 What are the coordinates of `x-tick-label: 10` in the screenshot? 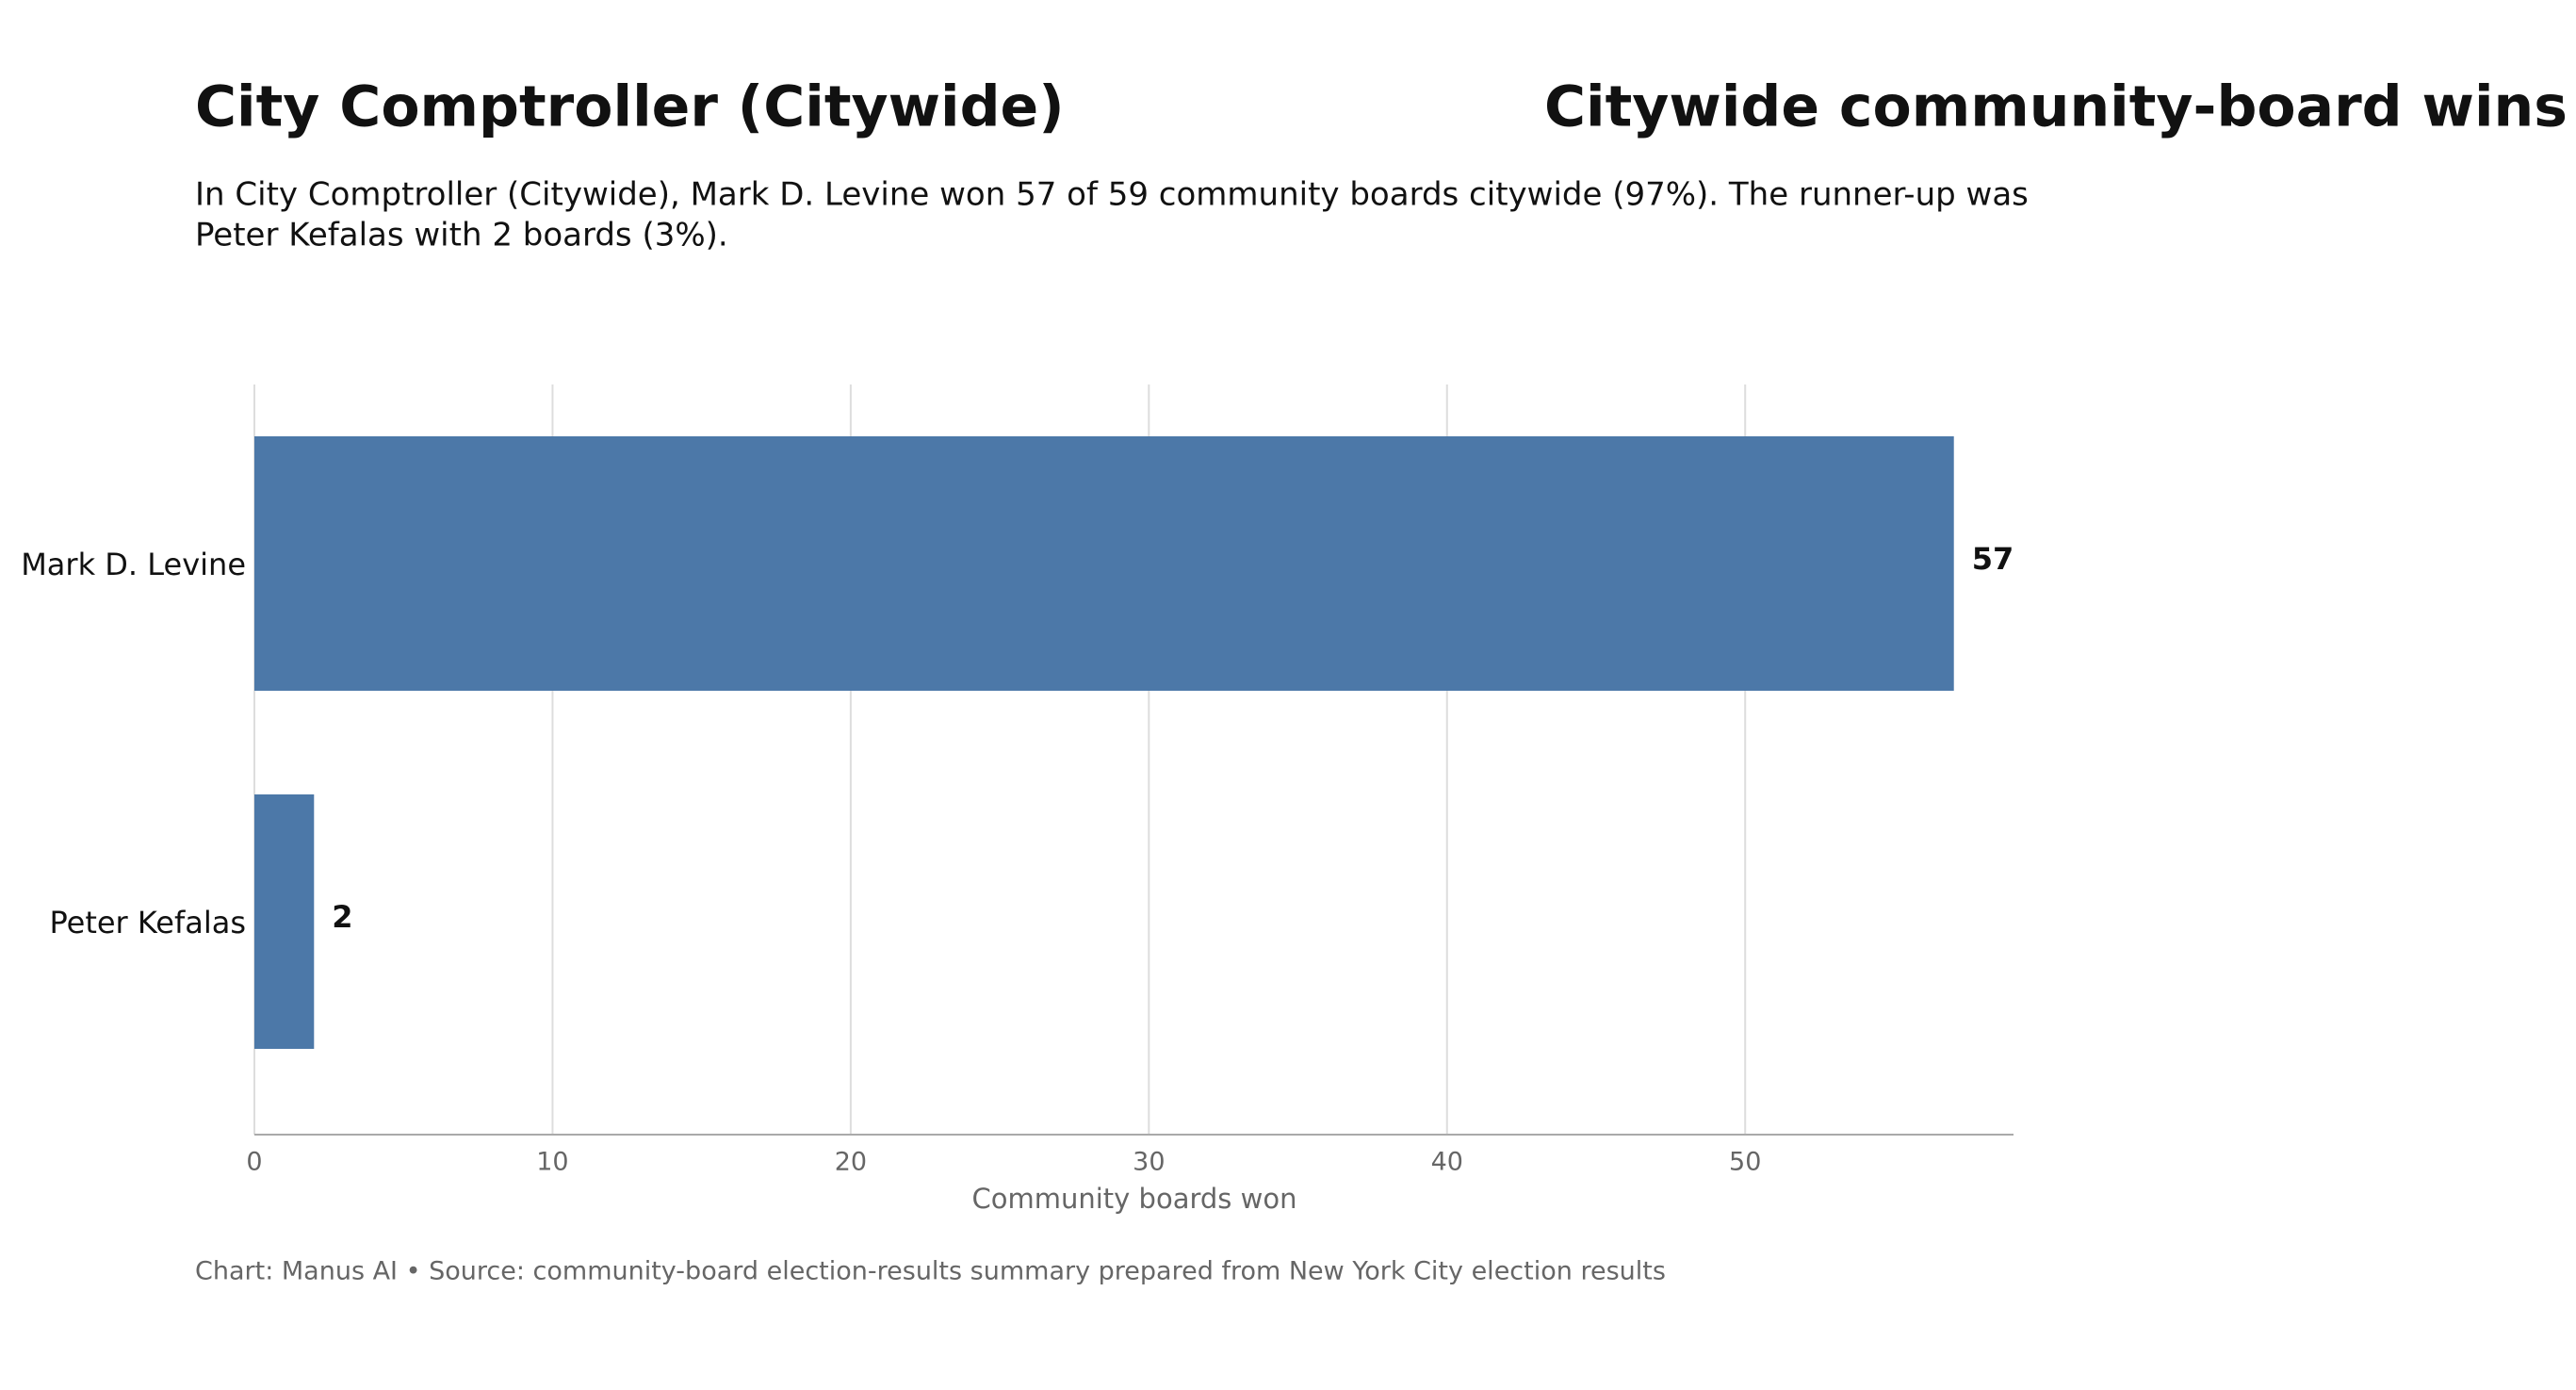 It's located at (552, 1162).